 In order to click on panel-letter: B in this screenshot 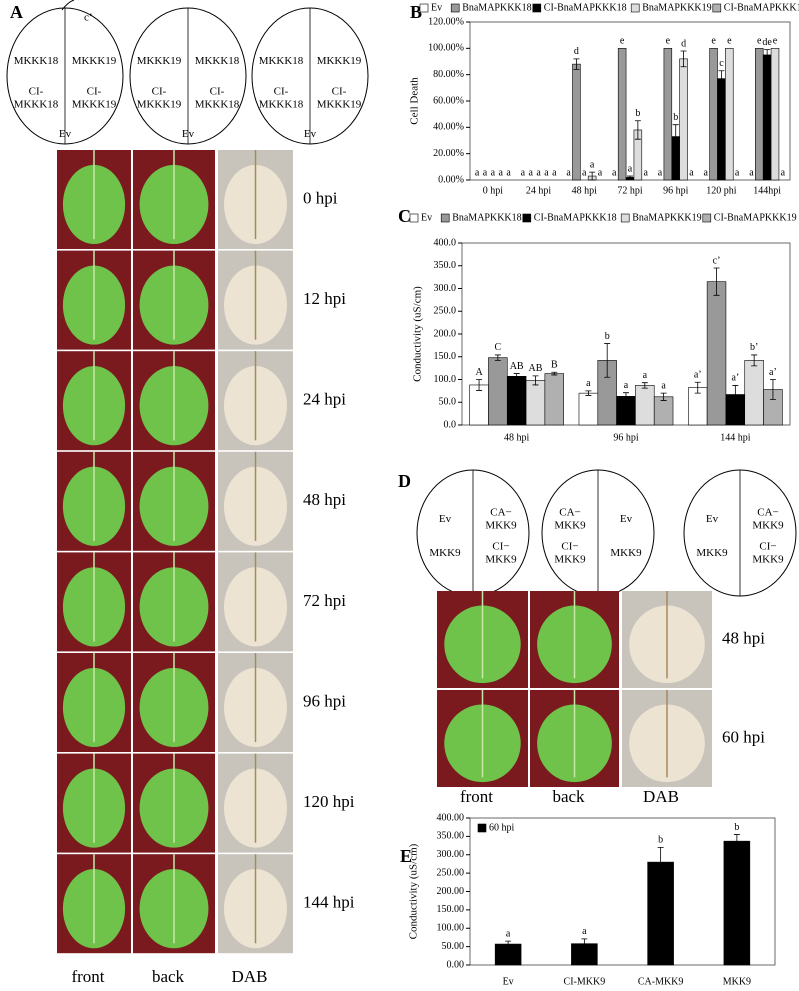, I will do `click(416, 12)`.